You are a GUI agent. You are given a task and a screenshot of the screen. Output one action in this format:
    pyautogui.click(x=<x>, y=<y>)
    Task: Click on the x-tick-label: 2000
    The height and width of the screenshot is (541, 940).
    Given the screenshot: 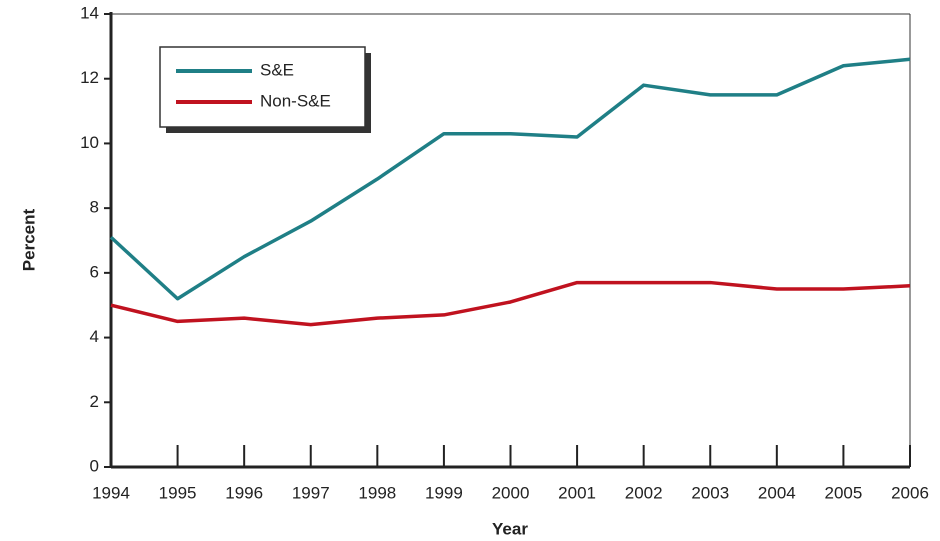 What is the action you would take?
    pyautogui.click(x=511, y=492)
    